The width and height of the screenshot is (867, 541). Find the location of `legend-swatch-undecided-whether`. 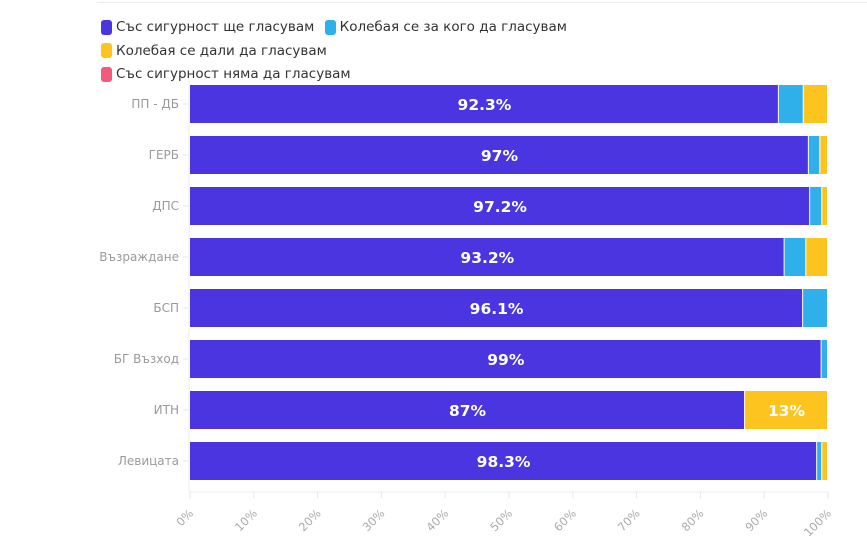

legend-swatch-undecided-whether is located at coordinates (106, 50).